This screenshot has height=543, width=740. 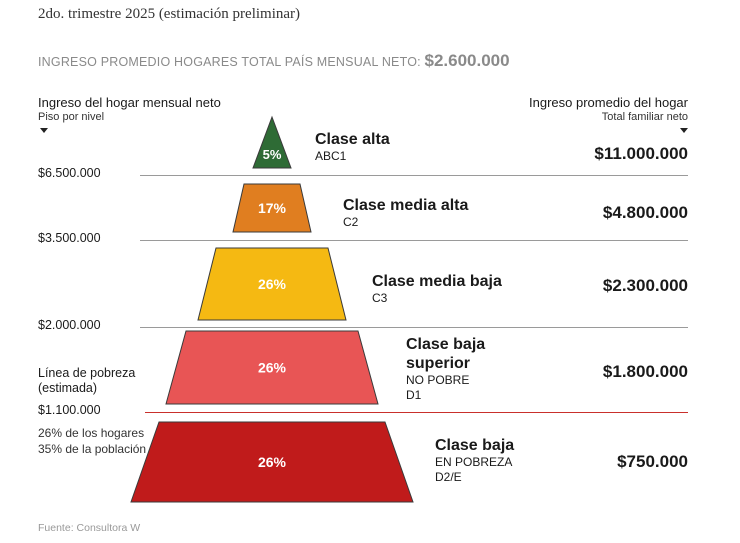 I want to click on pyramid-layer-3-percent: 26%, so click(x=272, y=284).